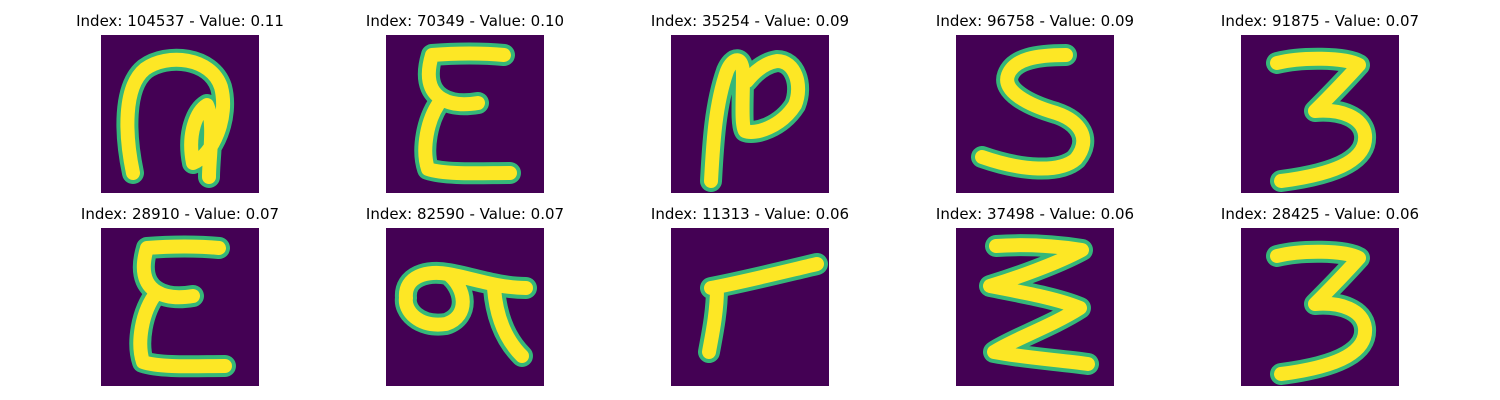 The height and width of the screenshot is (400, 1500). Describe the element at coordinates (750, 214) in the screenshot. I see `panel-title: Index: 11313 - Value: 0.06` at that location.